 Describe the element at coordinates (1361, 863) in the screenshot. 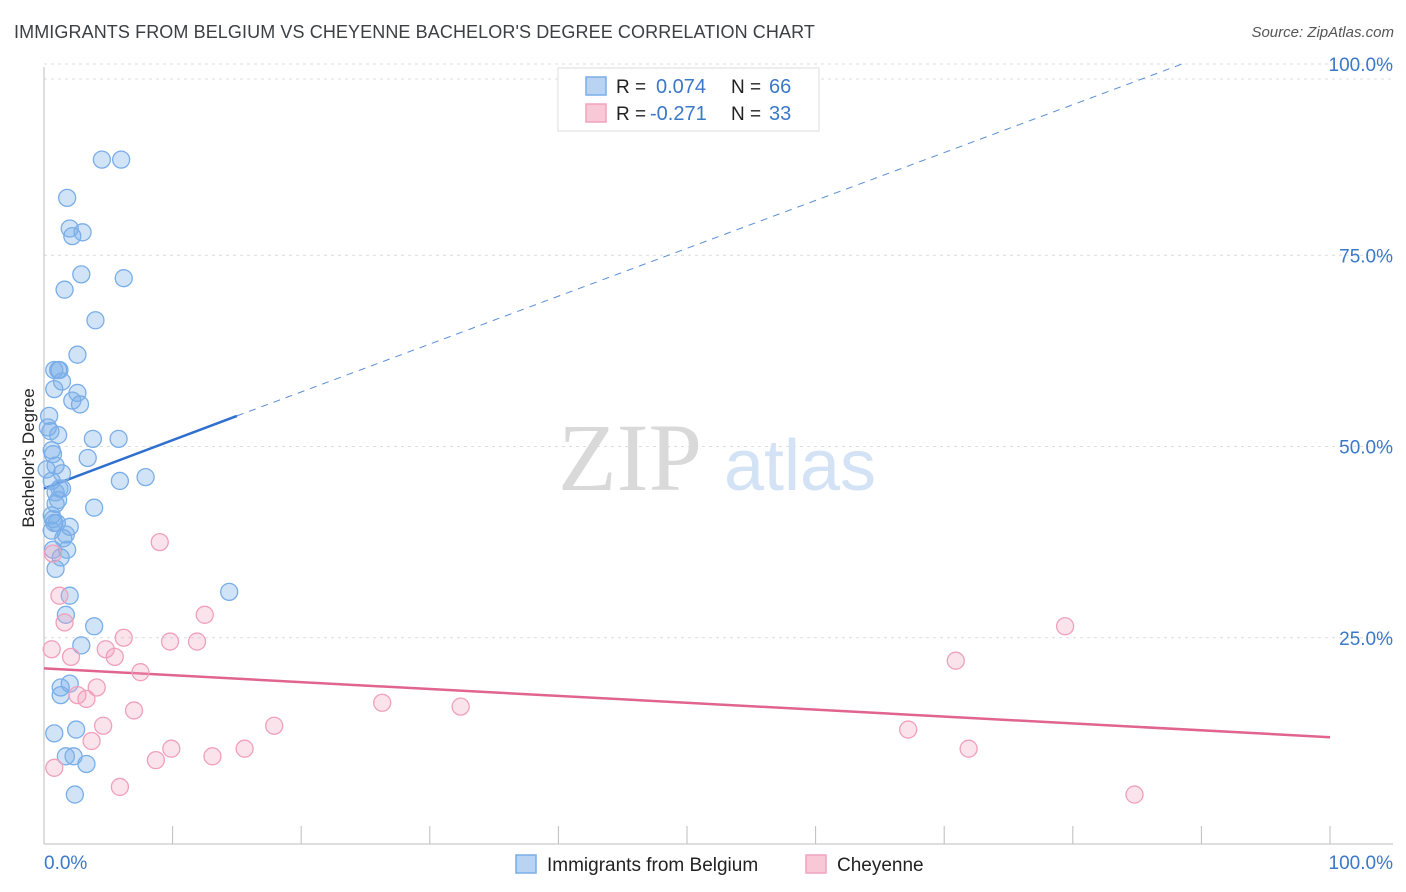

I see `x-tick-label-max: 100.0%` at that location.